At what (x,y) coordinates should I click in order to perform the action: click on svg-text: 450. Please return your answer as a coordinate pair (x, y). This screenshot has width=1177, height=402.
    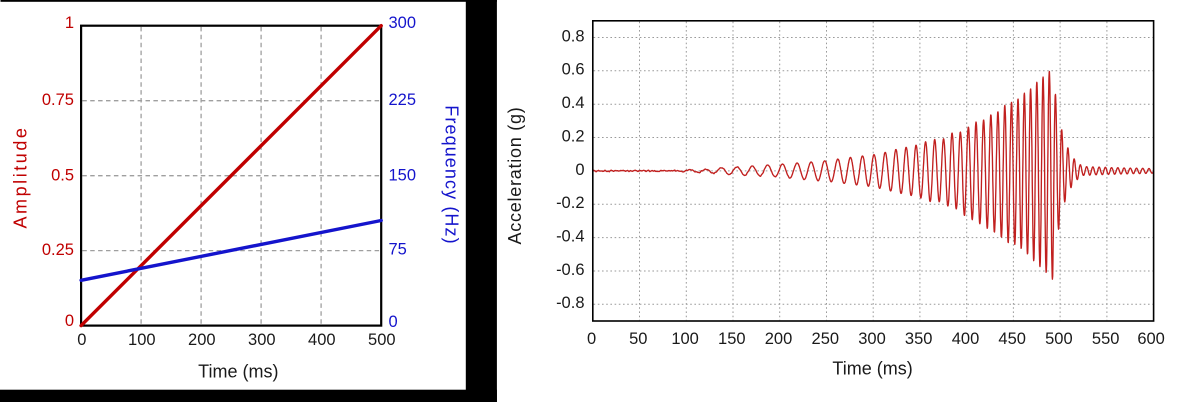
    Looking at the image, I should click on (1012, 339).